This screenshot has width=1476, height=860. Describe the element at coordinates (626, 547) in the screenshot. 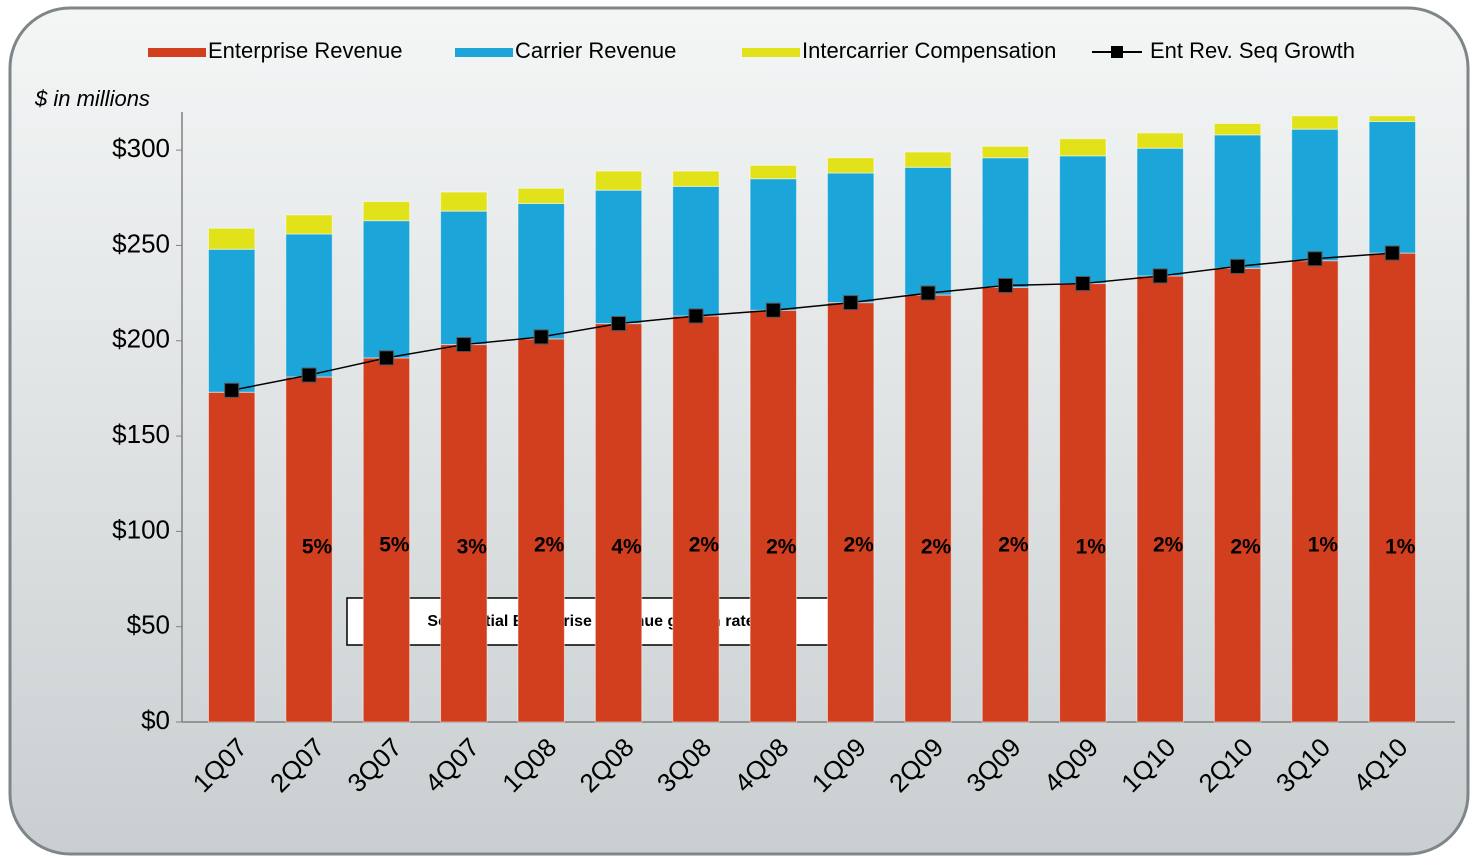

I see `growth-label: 4%` at that location.